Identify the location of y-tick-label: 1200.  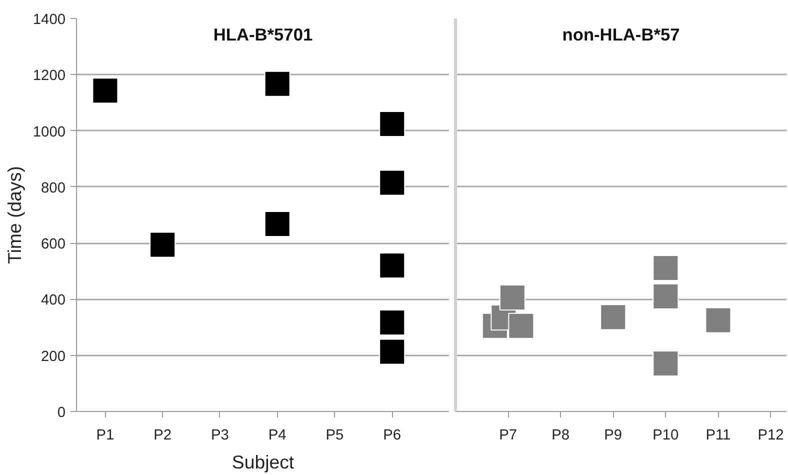
(49, 76).